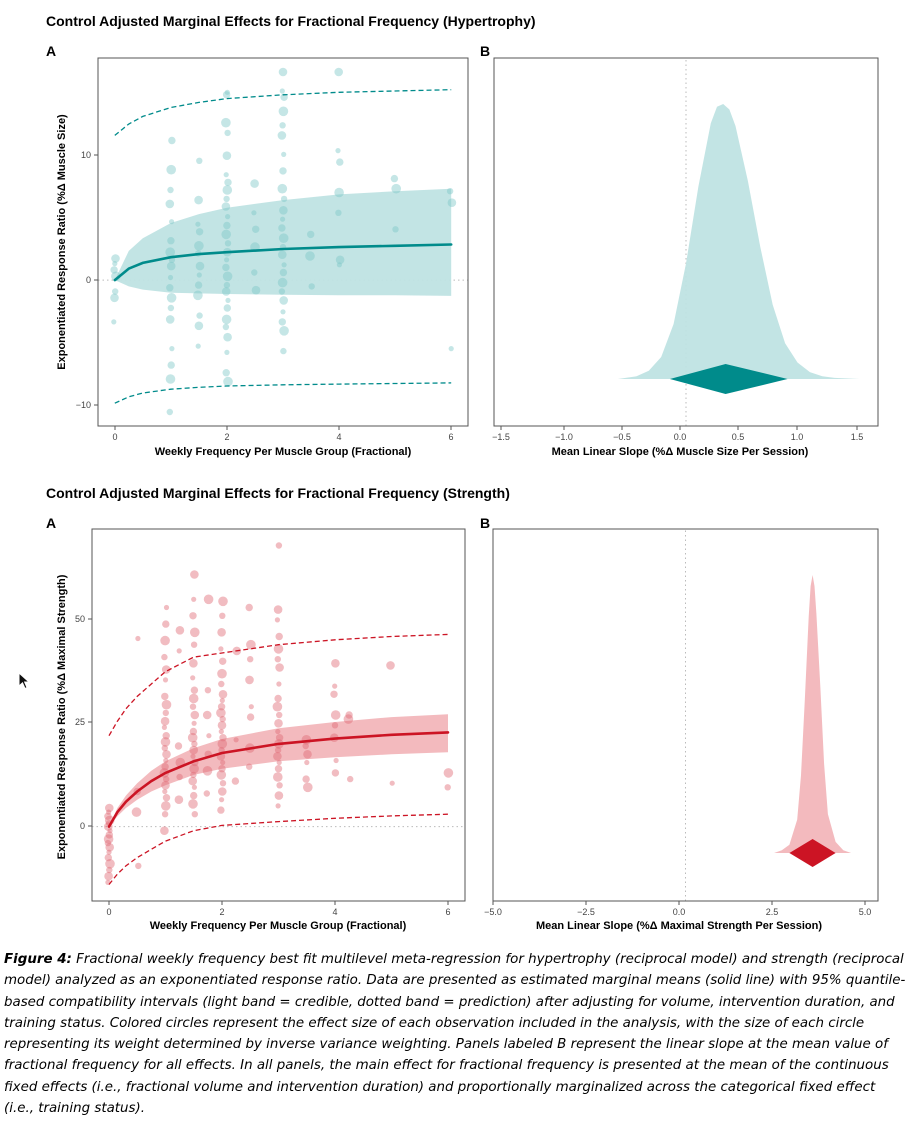 The image size is (915, 1125). Describe the element at coordinates (857, 437) in the screenshot. I see `x-tick-label: 1.5` at that location.